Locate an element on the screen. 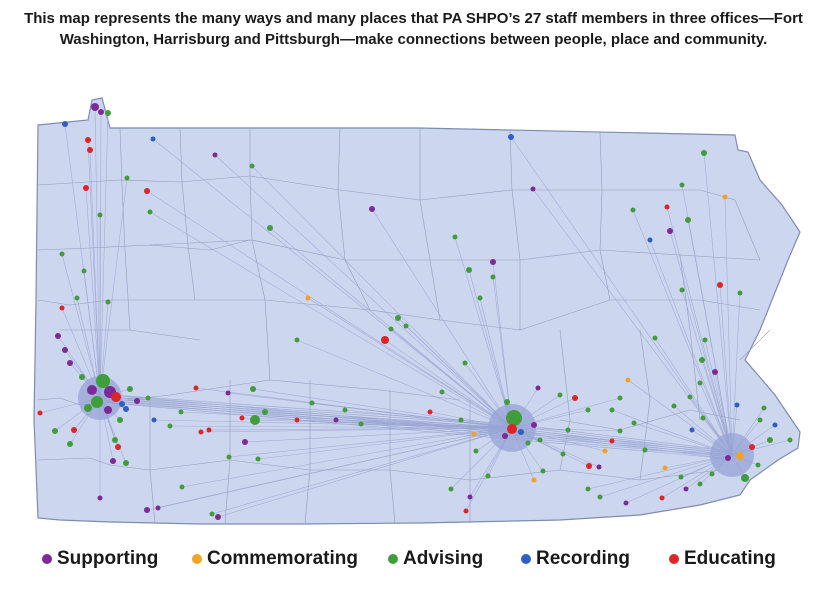  office-hub-halo is located at coordinates (732, 455).